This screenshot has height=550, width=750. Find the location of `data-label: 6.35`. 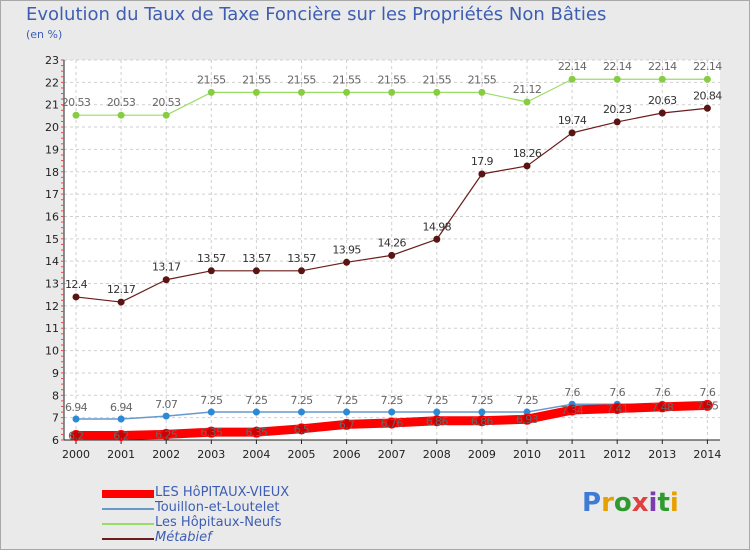

data-label: 6.35 is located at coordinates (256, 432).